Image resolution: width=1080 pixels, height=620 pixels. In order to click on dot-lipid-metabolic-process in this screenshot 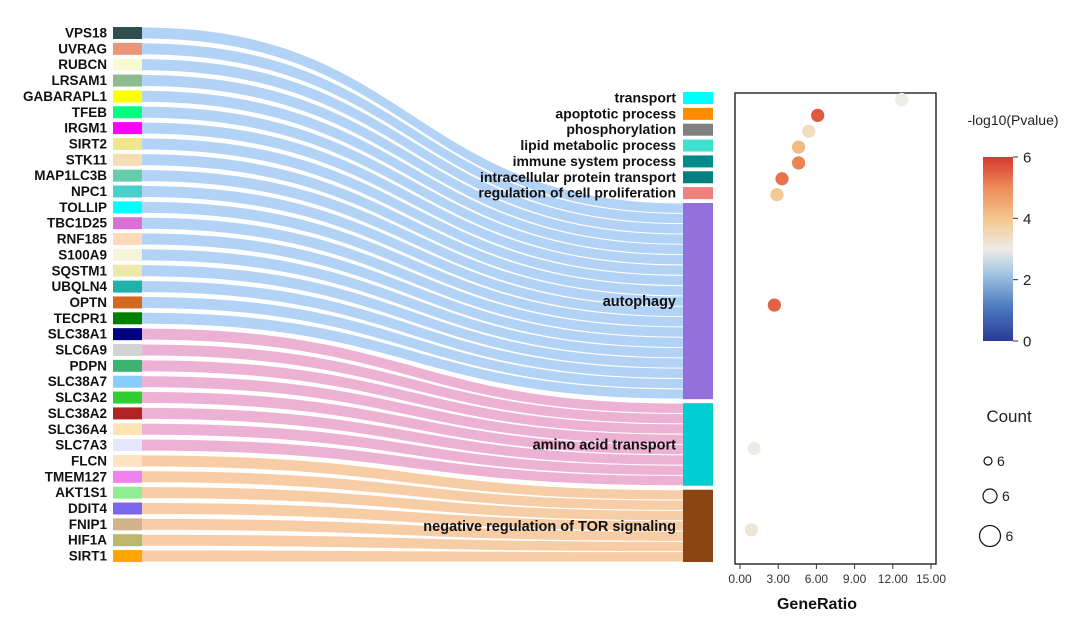, I will do `click(798, 147)`.